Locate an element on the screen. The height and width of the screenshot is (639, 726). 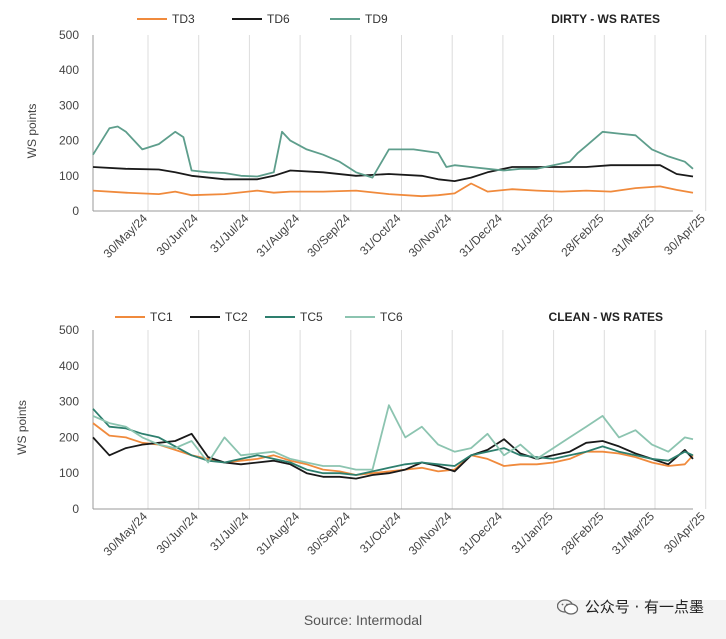
source-caption: Source: Intermodal is located at coordinates (363, 620).